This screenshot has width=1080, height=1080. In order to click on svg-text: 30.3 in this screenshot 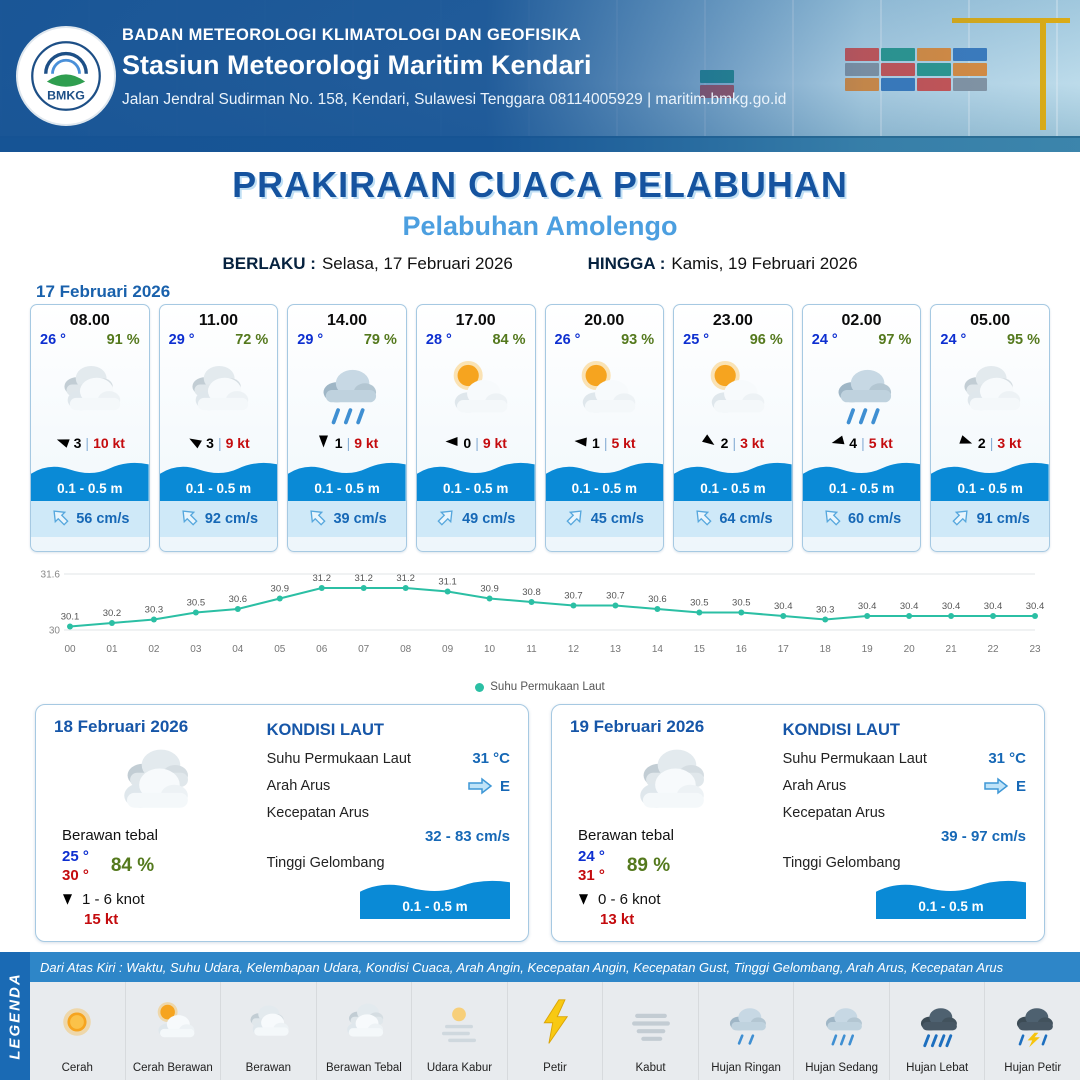, I will do `click(825, 610)`.